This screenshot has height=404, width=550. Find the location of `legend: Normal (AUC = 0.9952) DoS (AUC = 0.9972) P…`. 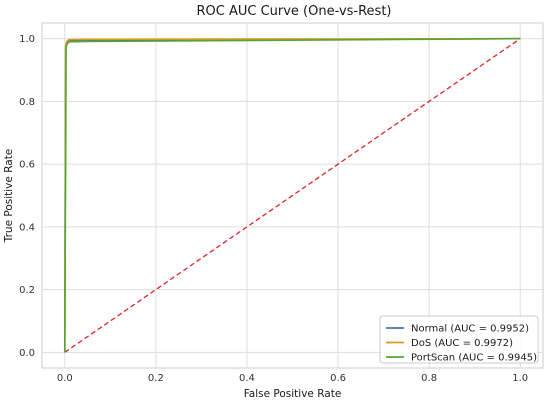

legend: Normal (AUC = 0.9952) DoS (AUC = 0.9972) P… is located at coordinates (459, 339).